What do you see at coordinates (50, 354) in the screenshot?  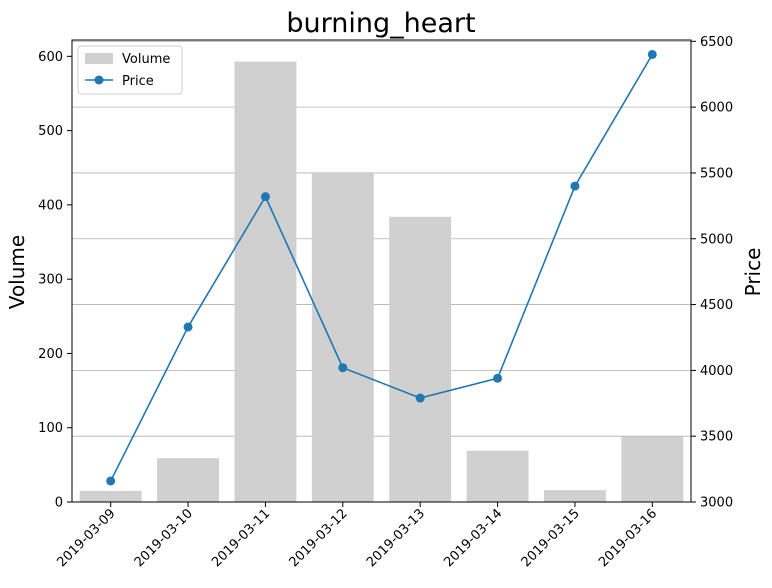 I see `y-tick-label-left: 200` at bounding box center [50, 354].